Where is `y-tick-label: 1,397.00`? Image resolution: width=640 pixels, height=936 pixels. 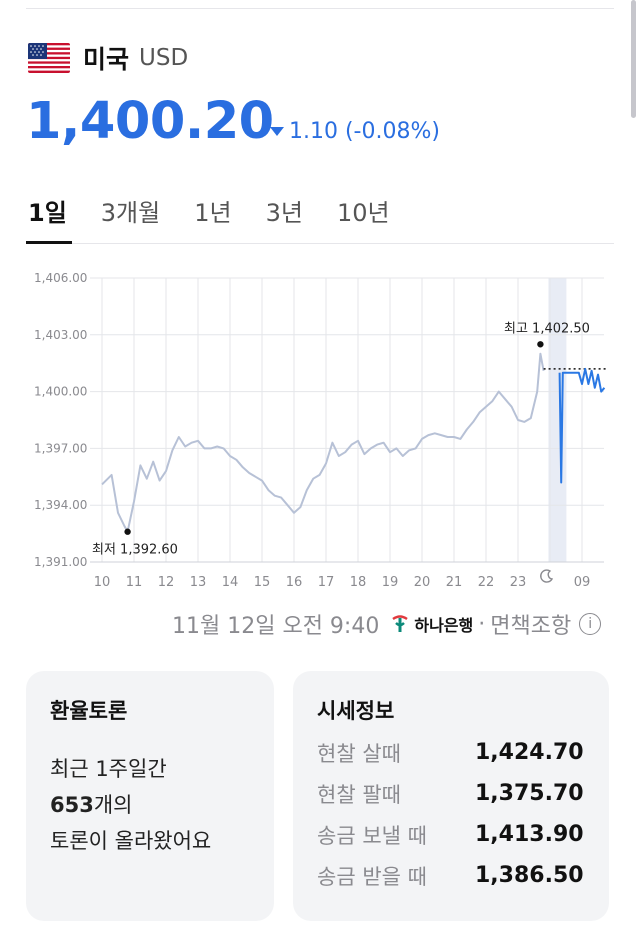 y-tick-label: 1,397.00 is located at coordinates (60, 448).